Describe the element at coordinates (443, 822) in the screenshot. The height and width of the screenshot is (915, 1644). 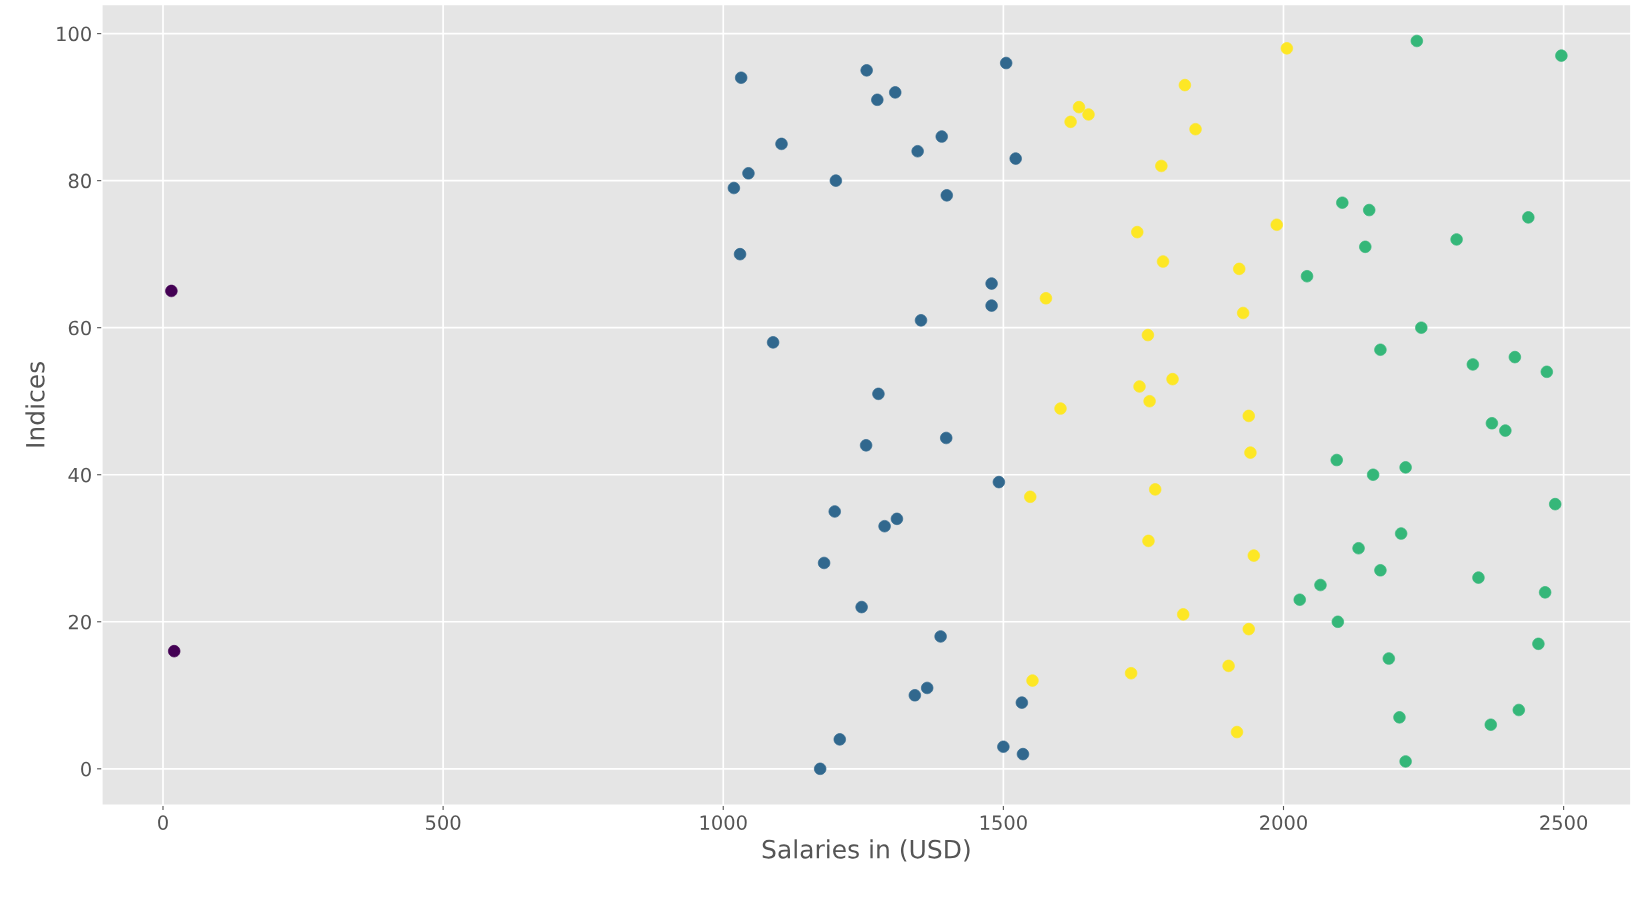
I see `x-tick-label: 500` at that location.